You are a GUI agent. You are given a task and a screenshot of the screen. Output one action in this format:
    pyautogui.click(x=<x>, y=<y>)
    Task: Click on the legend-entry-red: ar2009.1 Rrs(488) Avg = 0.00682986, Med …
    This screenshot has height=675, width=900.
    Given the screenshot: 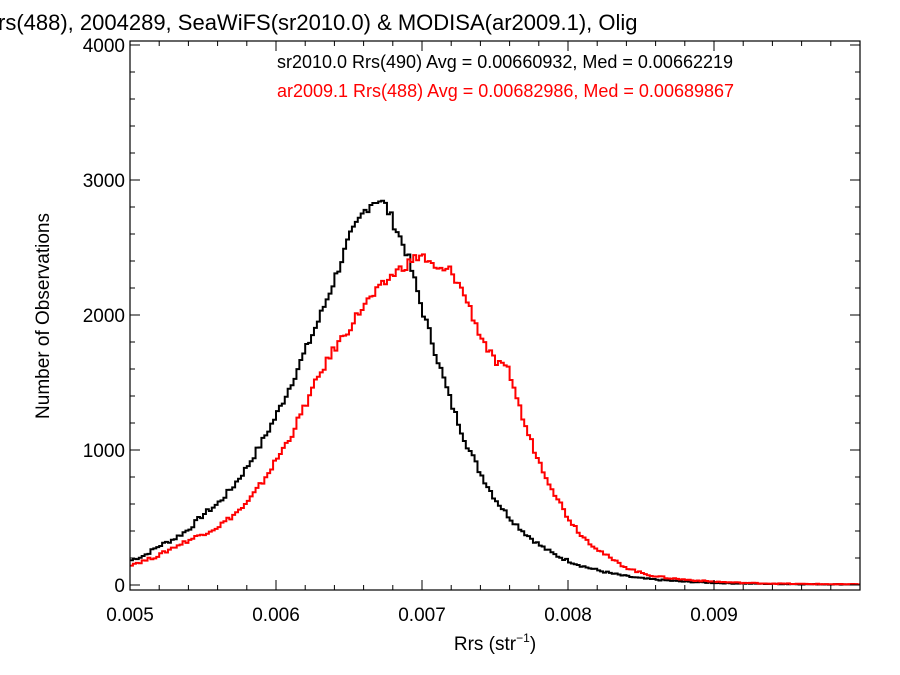 What is the action you would take?
    pyautogui.click(x=505, y=91)
    